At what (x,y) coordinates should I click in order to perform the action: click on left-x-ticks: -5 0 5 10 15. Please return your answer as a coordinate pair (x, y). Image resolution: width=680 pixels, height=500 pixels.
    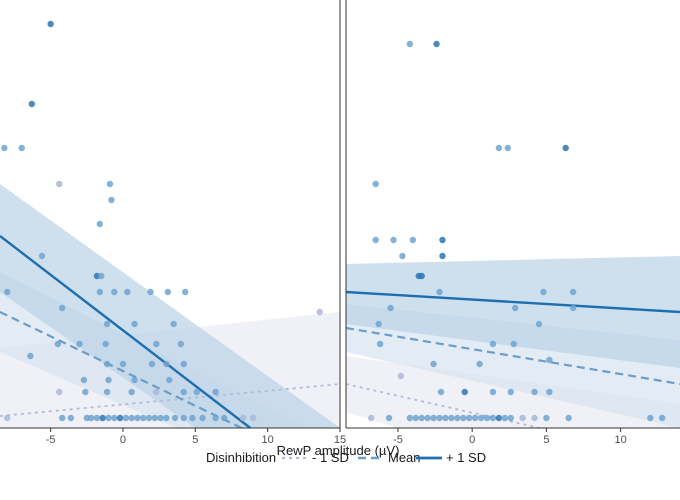
    Looking at the image, I should click on (196, 437).